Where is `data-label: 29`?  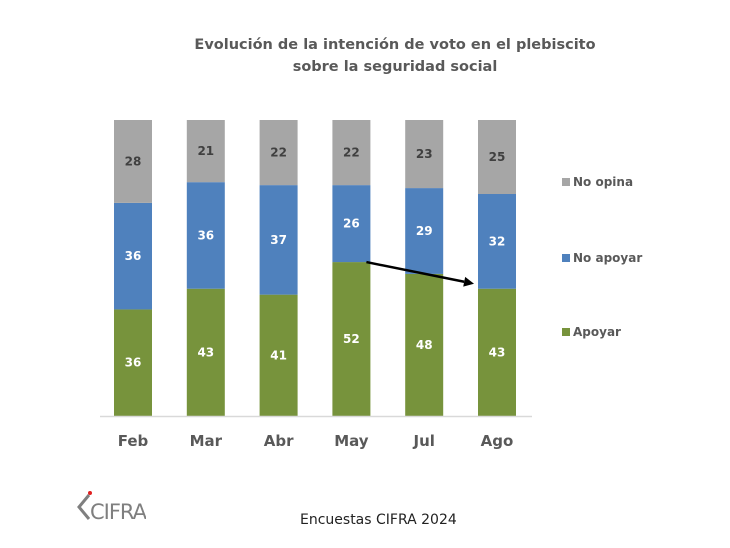 data-label: 29 is located at coordinates (424, 231).